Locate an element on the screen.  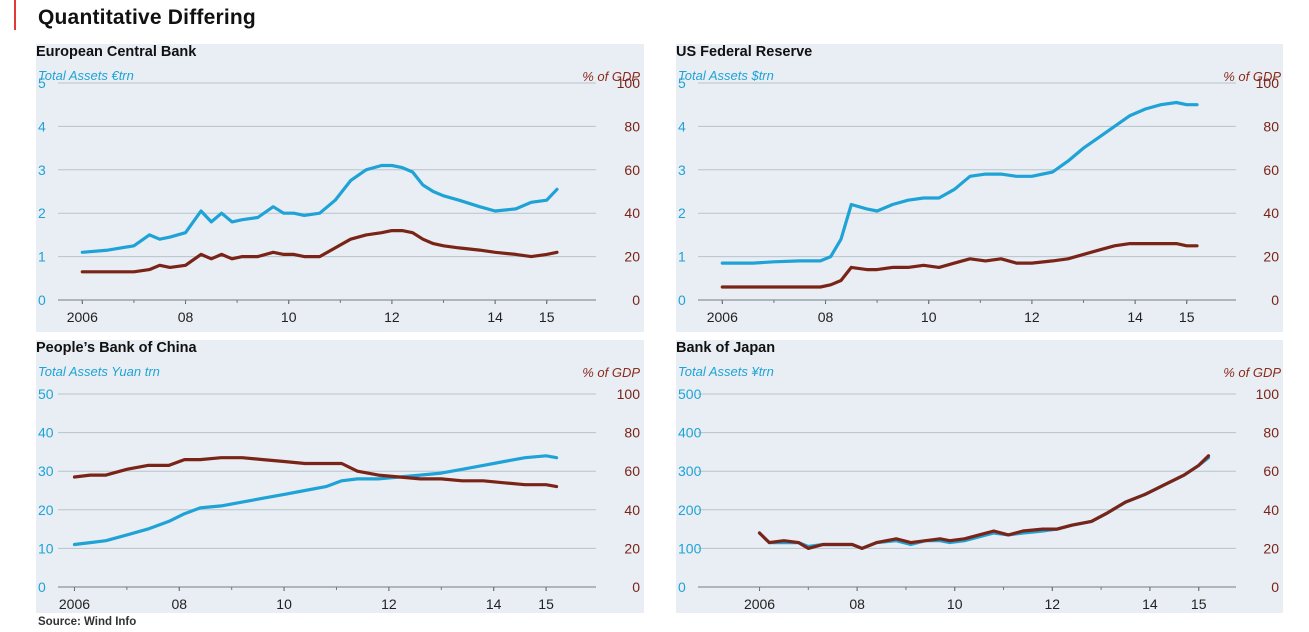
y-tick-label-left: 20 is located at coordinates (46, 510).